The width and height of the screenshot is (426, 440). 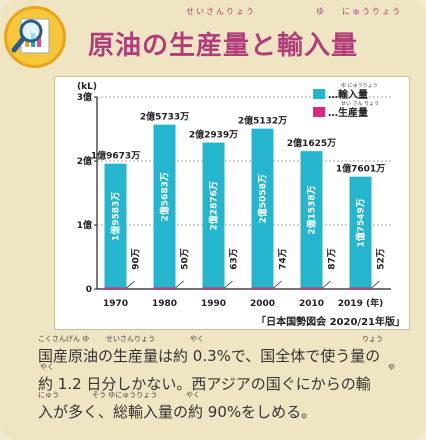 What do you see at coordinates (234, 259) in the screenshot?
I see `production-value-label: 63万` at bounding box center [234, 259].